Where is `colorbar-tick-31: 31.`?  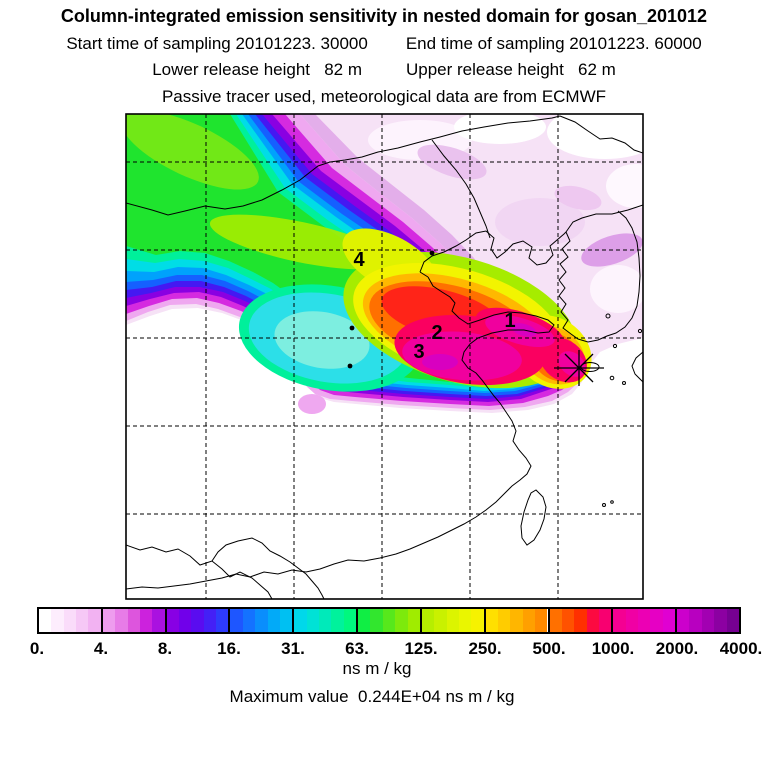
colorbar-tick-31: 31. is located at coordinates (293, 648).